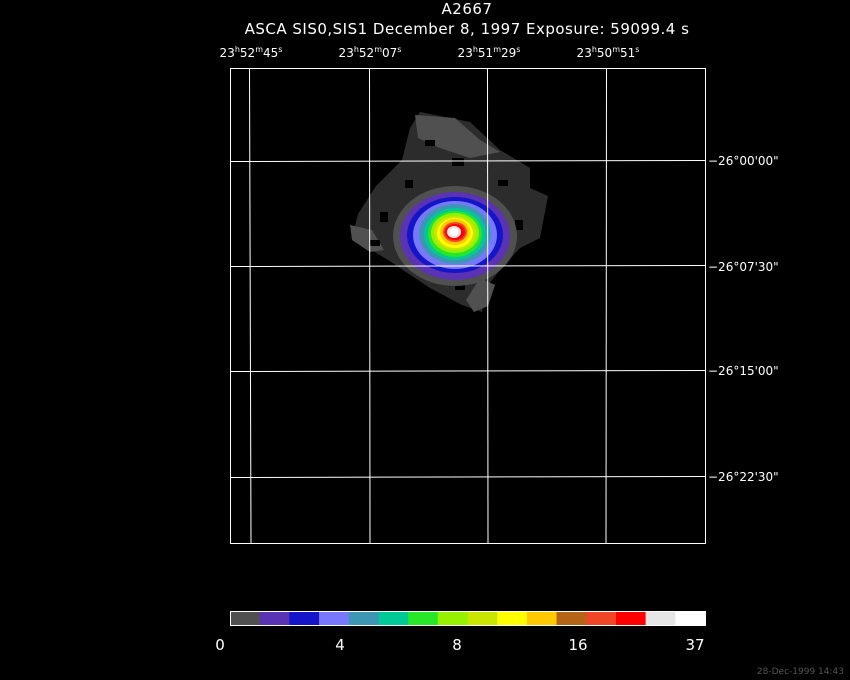 The height and width of the screenshot is (680, 850). I want to click on colorbar-frame, so click(468, 618).